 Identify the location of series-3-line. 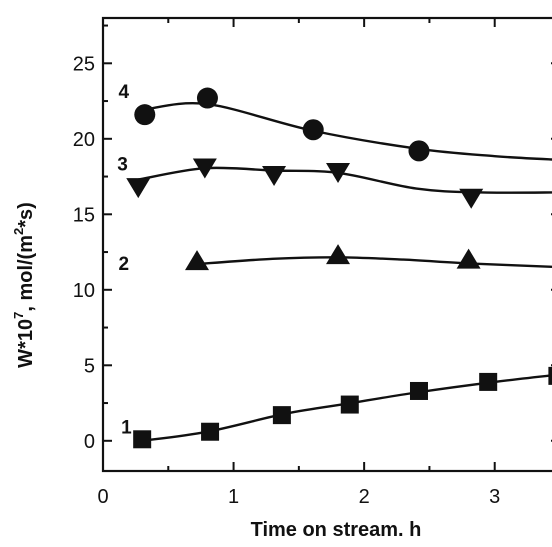
(345, 180).